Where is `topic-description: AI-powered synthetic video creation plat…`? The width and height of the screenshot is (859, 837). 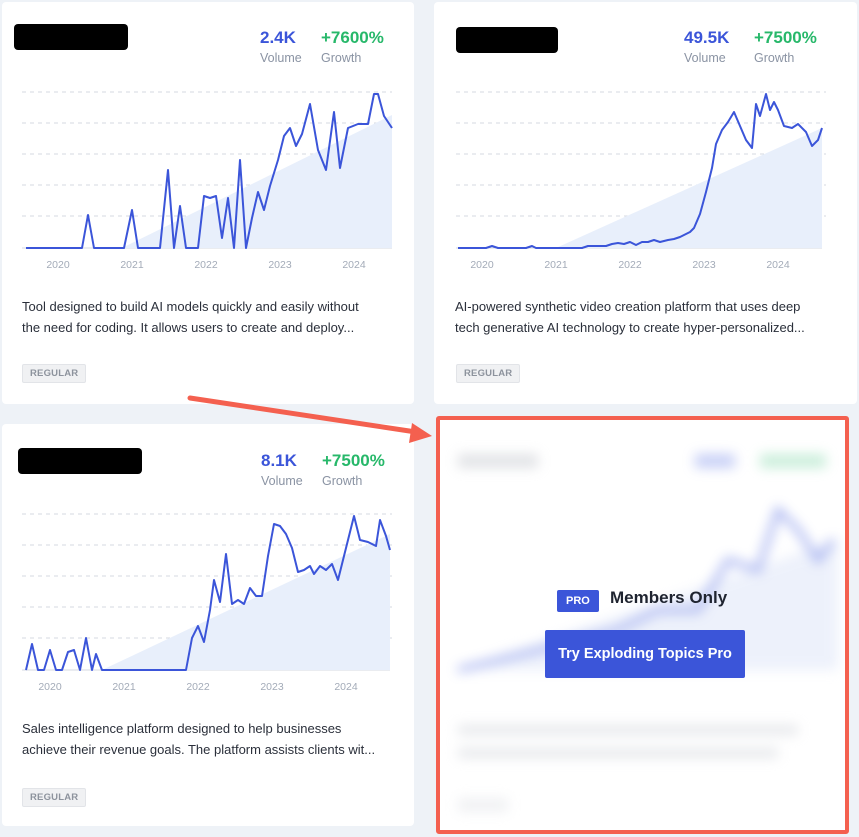
topic-description: AI-powered synthetic video creation plat… is located at coordinates (652, 317).